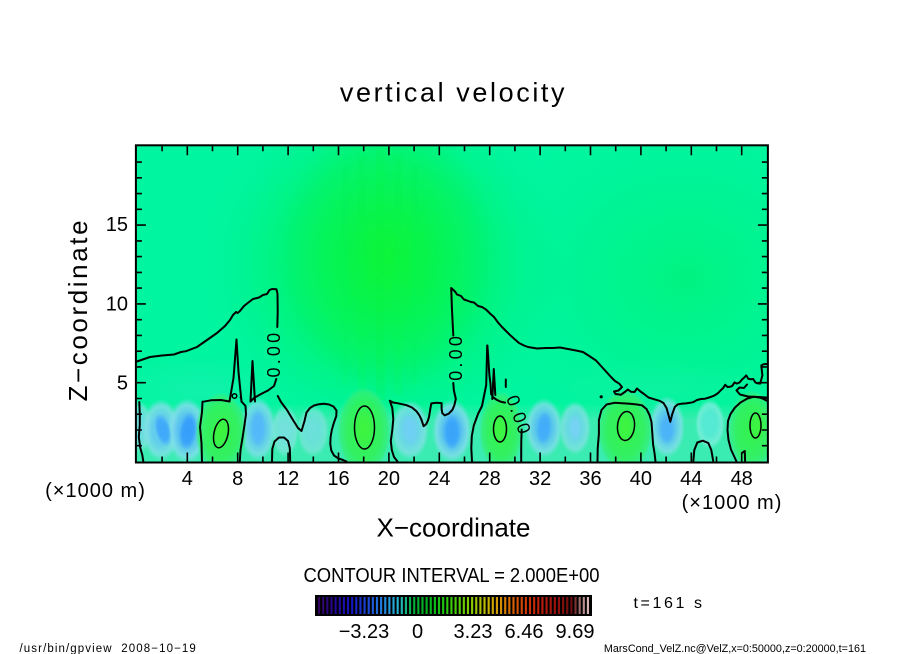 Image resolution: width=904 pixels, height=654 pixels. What do you see at coordinates (590, 479) in the screenshot?
I see `svg-text: 36` at bounding box center [590, 479].